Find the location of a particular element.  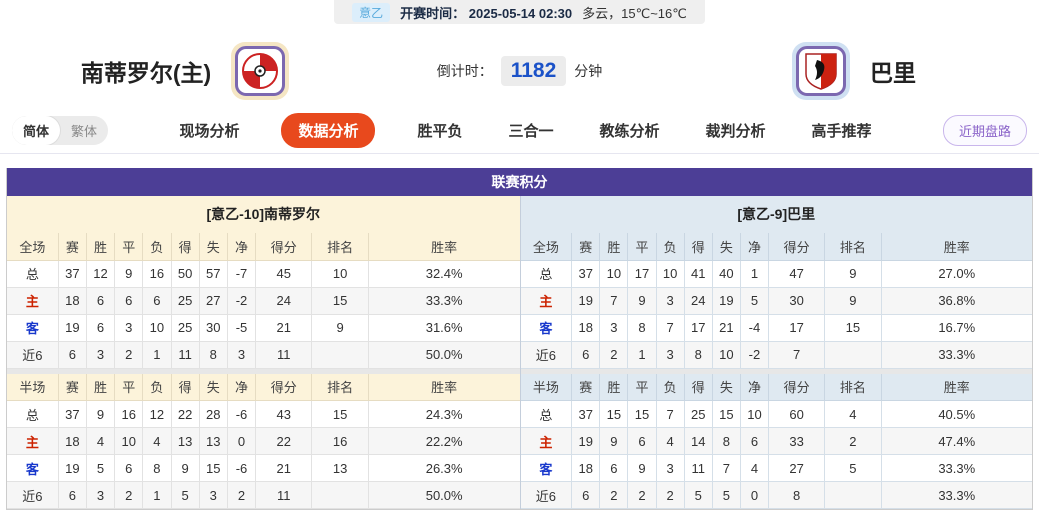

column-header: 胜 is located at coordinates (614, 247).